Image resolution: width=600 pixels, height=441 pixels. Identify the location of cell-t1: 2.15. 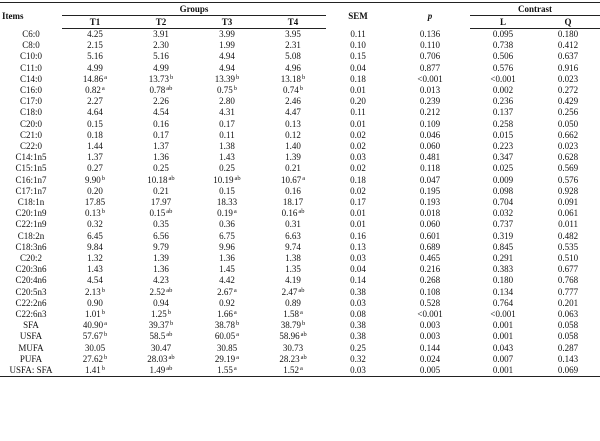
(95, 45).